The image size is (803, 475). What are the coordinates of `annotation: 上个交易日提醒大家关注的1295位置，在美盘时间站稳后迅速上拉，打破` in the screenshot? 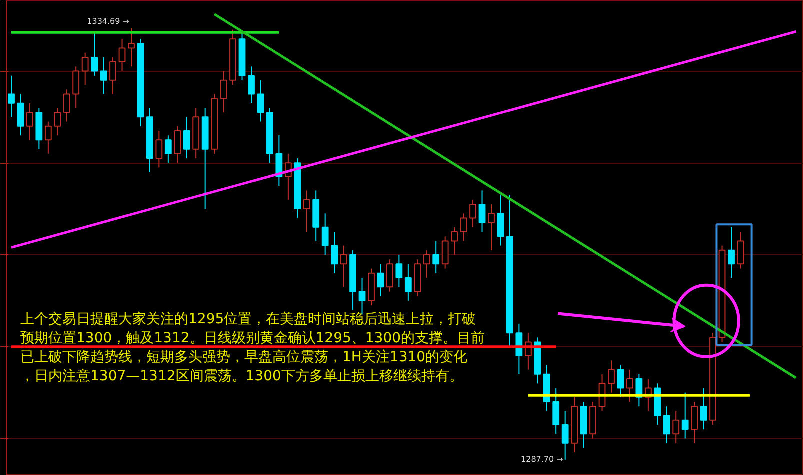 It's located at (248, 320).